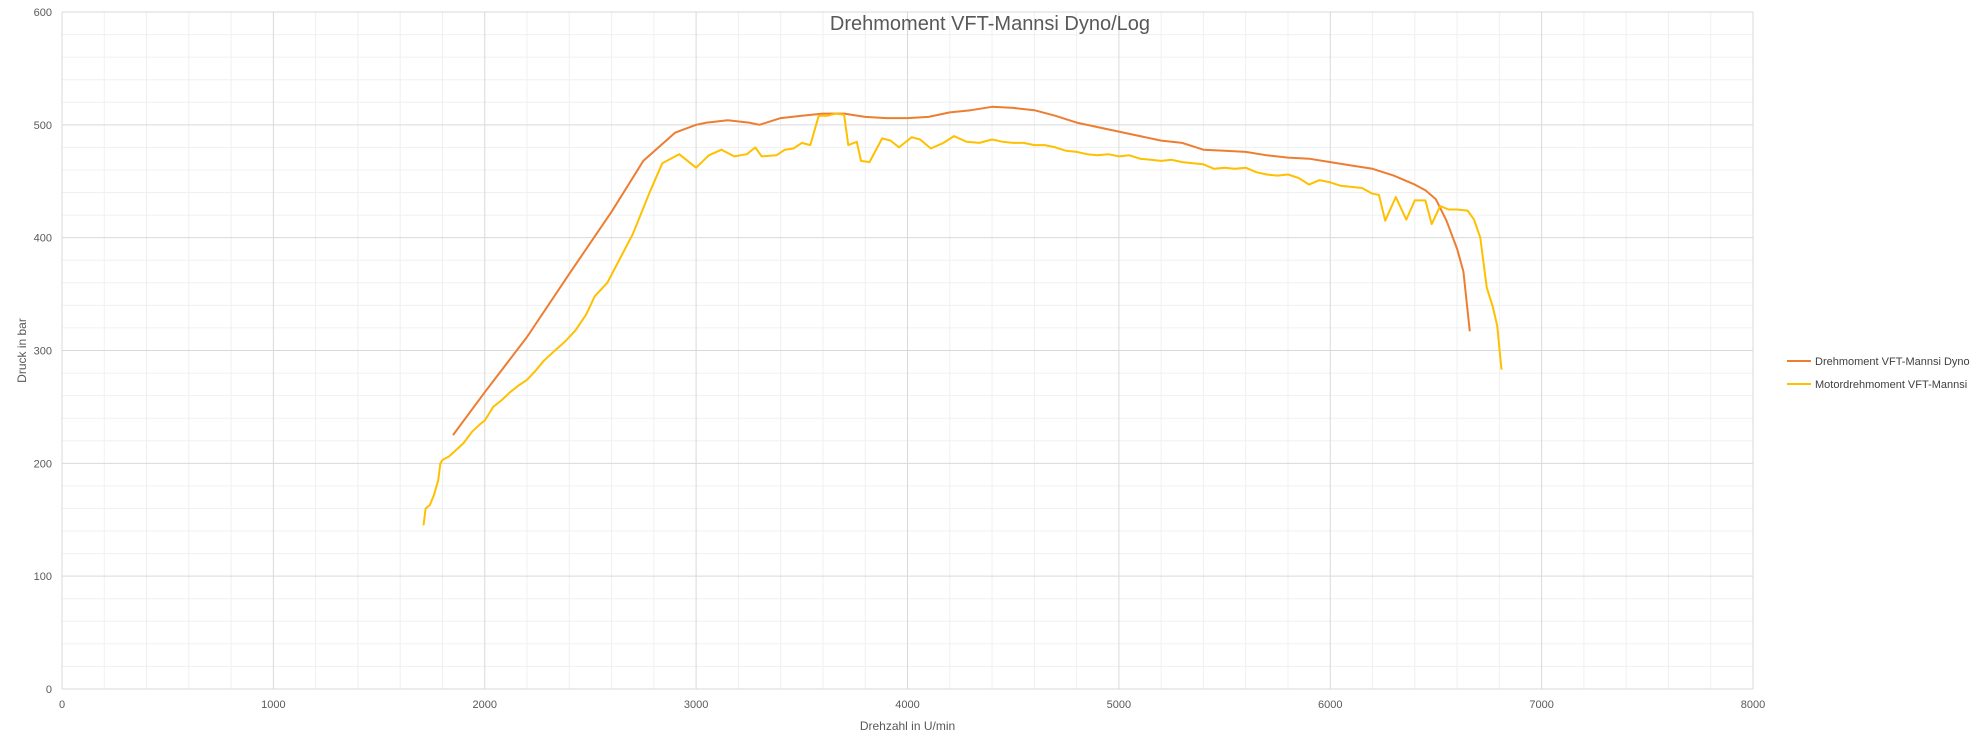 The width and height of the screenshot is (1980, 742). What do you see at coordinates (1541, 705) in the screenshot?
I see `x-tick-label: 7000` at bounding box center [1541, 705].